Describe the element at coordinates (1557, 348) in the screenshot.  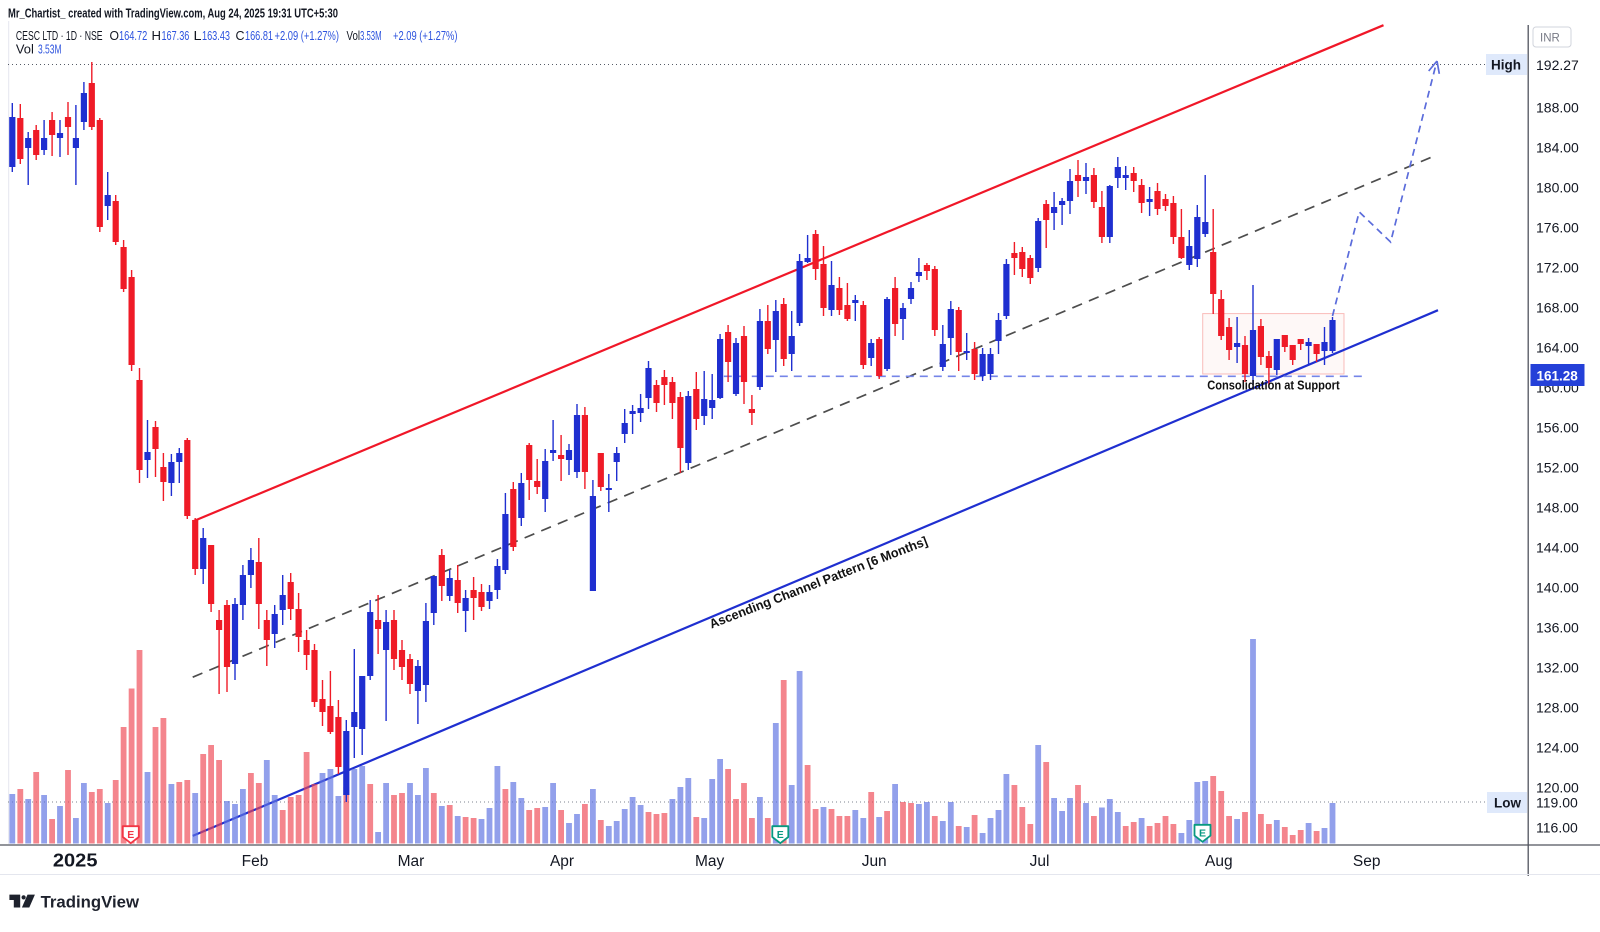
I see `svg-text: 164.00` at that location.